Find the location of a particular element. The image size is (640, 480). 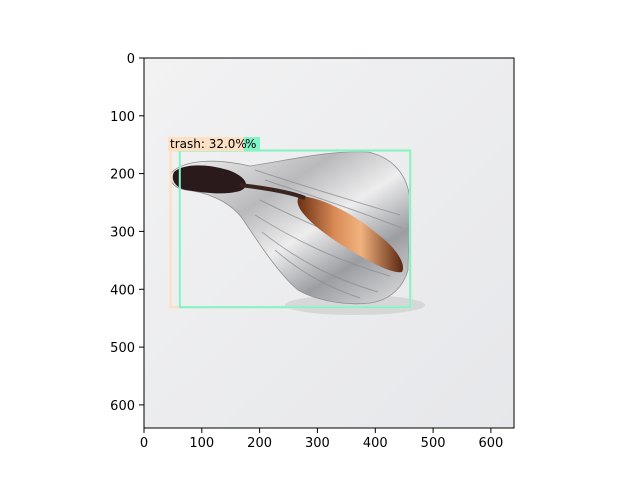

x-axis: 0 100 200 300 400 500 600 is located at coordinates (321, 439).